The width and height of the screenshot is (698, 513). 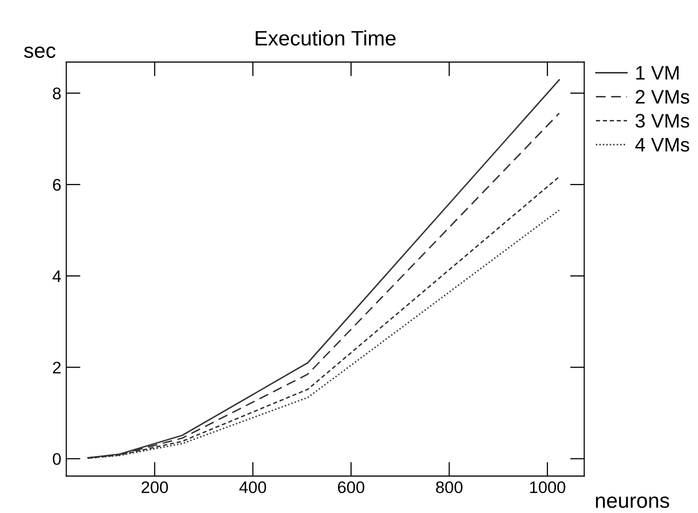 What do you see at coordinates (56, 276) in the screenshot?
I see `y-tick-label: 4` at bounding box center [56, 276].